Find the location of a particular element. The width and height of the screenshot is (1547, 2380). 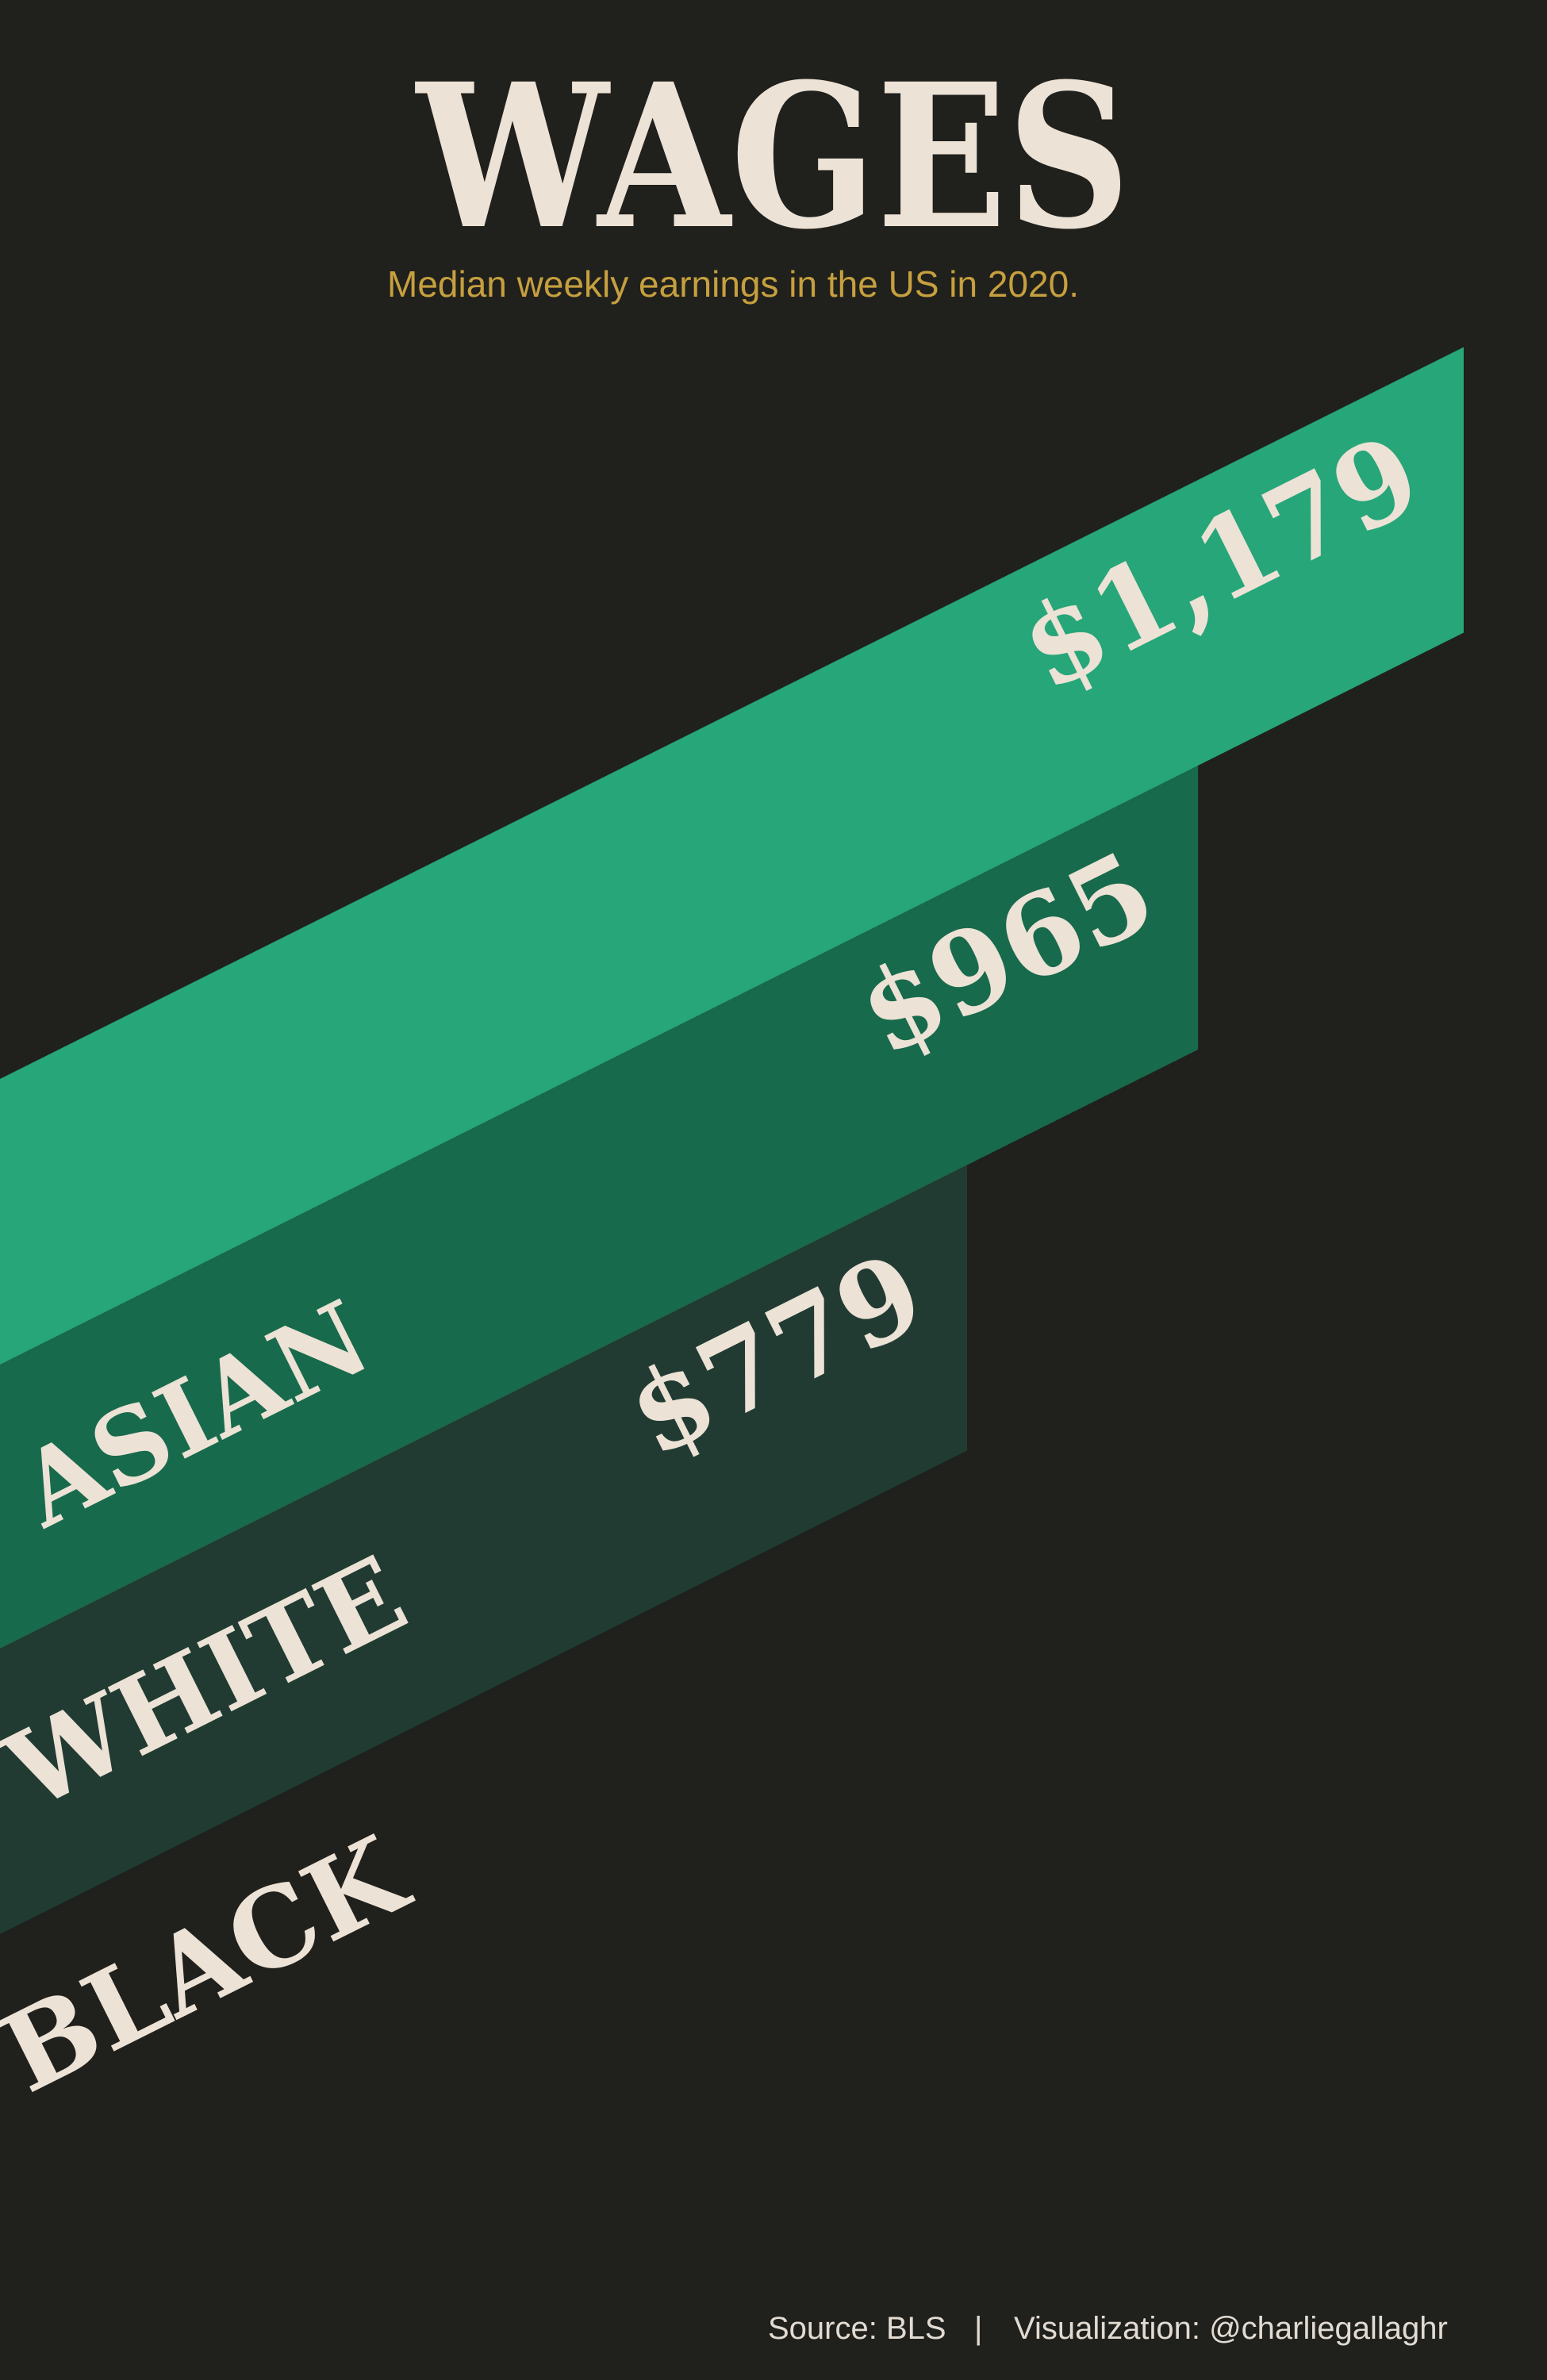

chart-title: WAGES is located at coordinates (772, 156).